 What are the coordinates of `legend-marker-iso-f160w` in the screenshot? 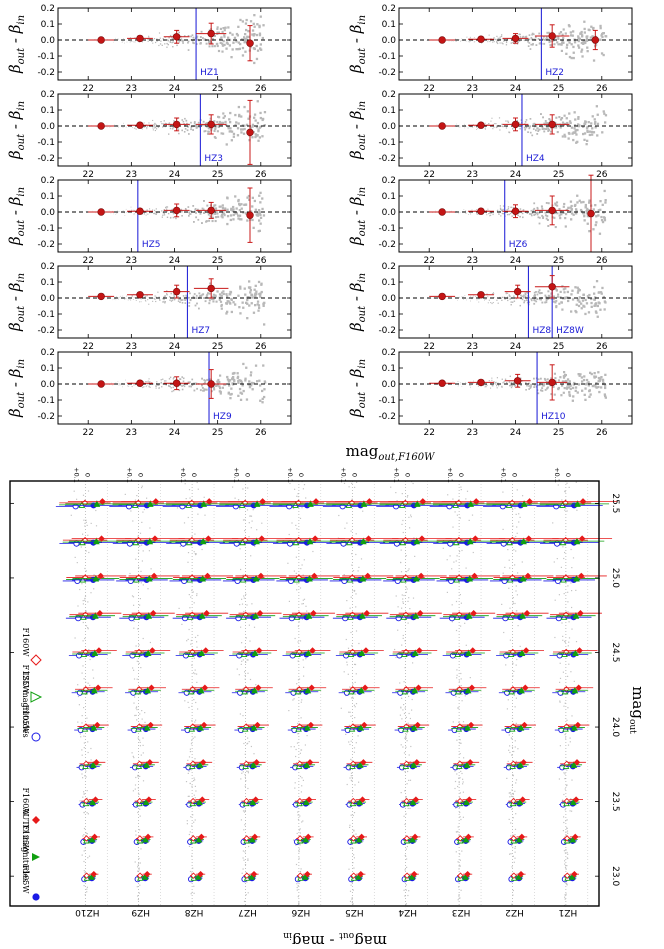 It's located at (36, 660).